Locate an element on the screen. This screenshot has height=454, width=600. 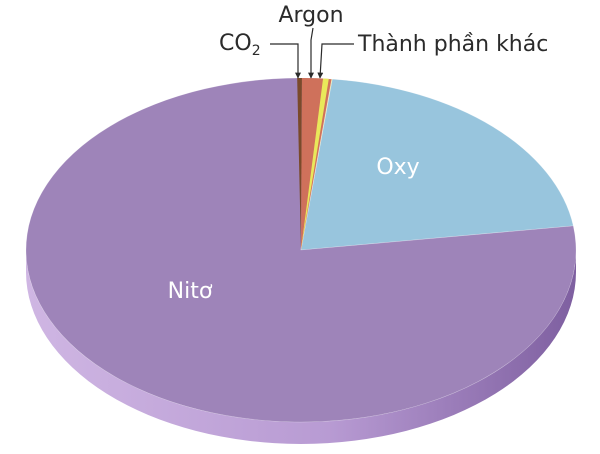
label-co2-subscript: 2 is located at coordinates (256, 51).